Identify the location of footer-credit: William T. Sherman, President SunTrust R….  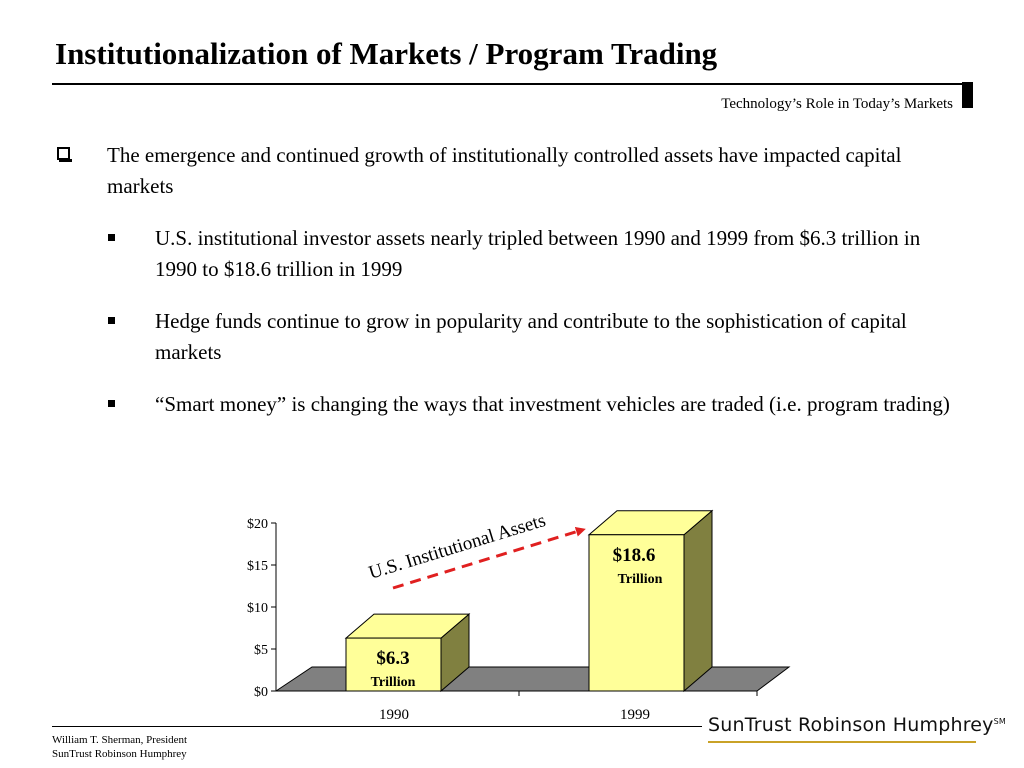
(119, 747).